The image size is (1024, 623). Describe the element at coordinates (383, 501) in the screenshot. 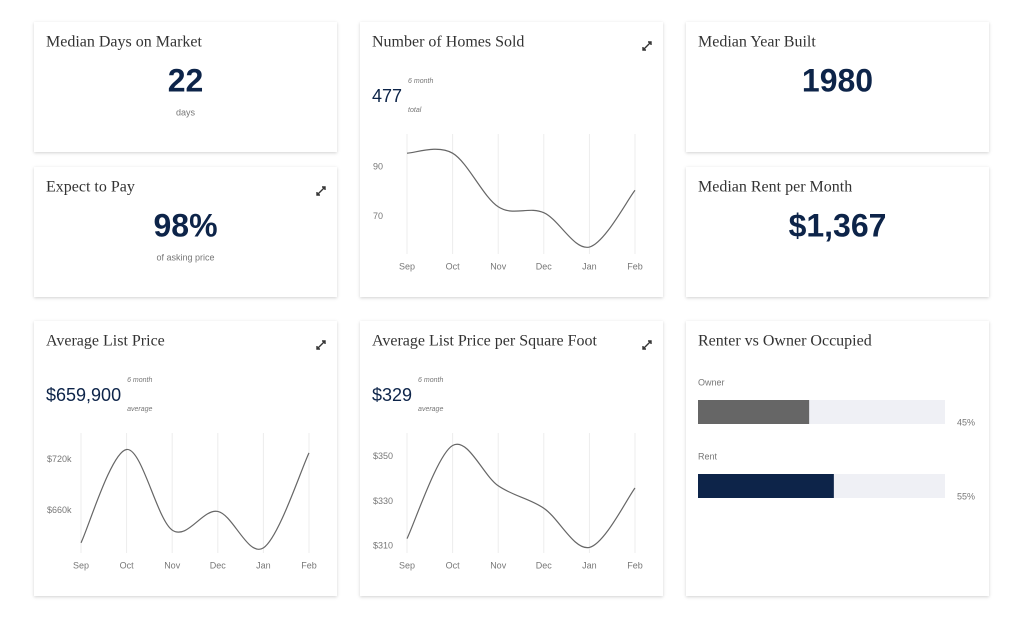

I see `y-tick-label: $330` at that location.